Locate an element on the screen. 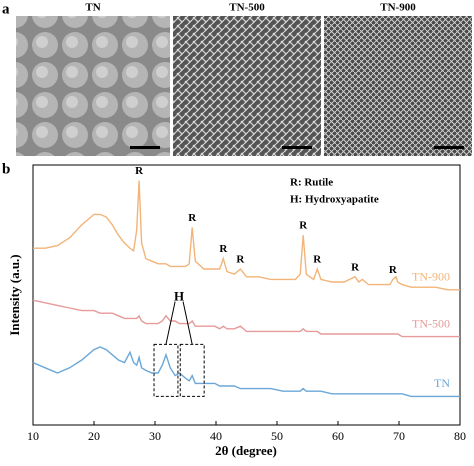 The width and height of the screenshot is (474, 466). image-title: TN is located at coordinates (92, 8).